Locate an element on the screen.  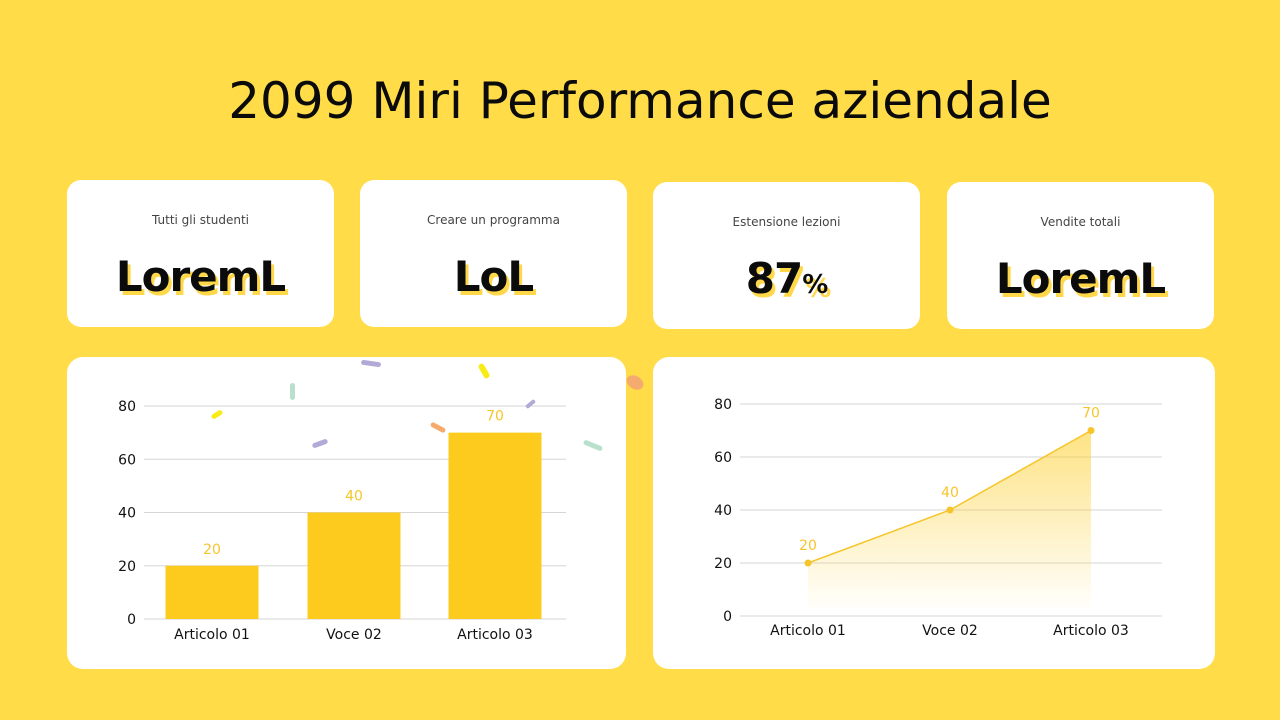
kpi-card-lessons: Estensione lezioni 87% is located at coordinates (786, 255).